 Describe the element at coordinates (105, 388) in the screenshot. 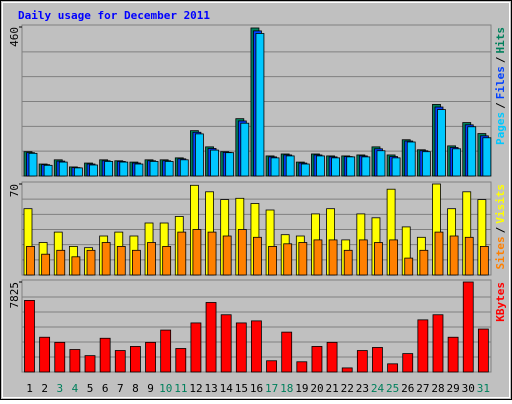

I see `x-tick-label: 6` at that location.